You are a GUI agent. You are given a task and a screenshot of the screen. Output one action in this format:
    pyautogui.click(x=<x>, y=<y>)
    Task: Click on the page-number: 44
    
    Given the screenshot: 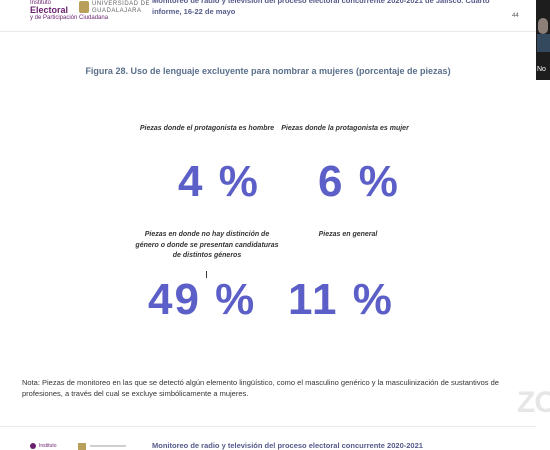 What is the action you would take?
    pyautogui.click(x=515, y=16)
    